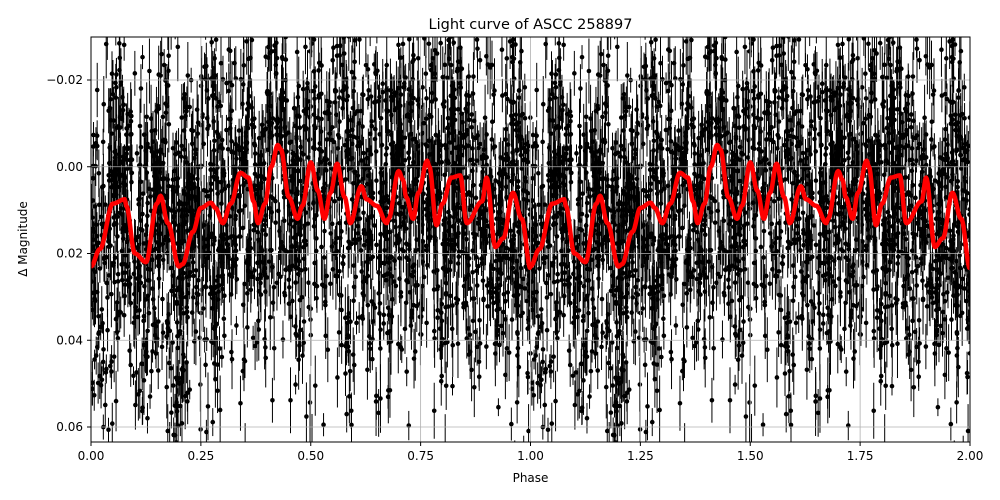  I want to click on x-tick-label: 1.50, so click(750, 456).